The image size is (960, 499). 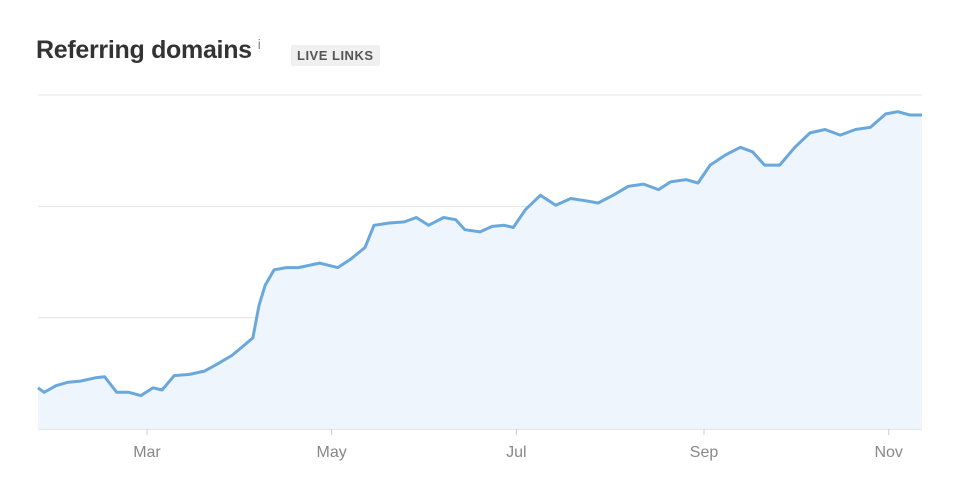 What do you see at coordinates (147, 452) in the screenshot?
I see `x-tick-label: Mar` at bounding box center [147, 452].